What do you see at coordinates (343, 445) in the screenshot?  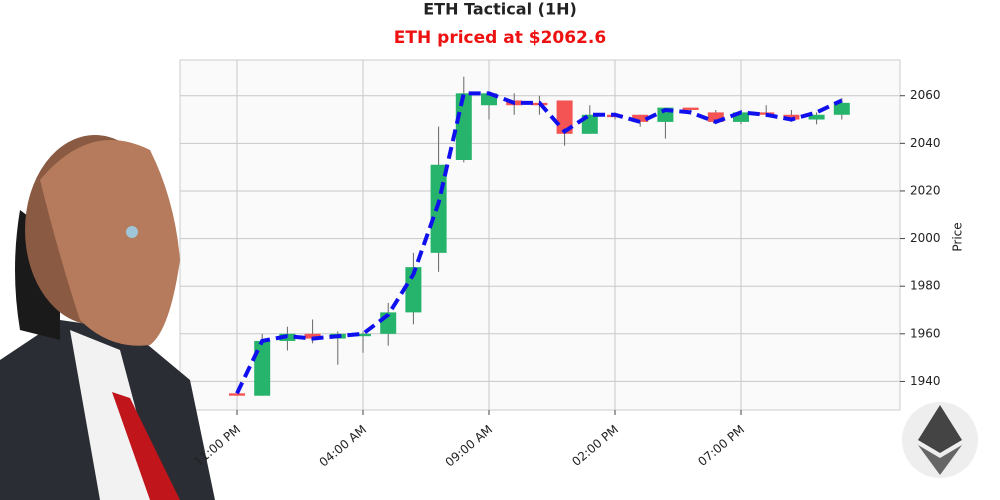 I see `x-tick-label: 04:00 AM` at bounding box center [343, 445].